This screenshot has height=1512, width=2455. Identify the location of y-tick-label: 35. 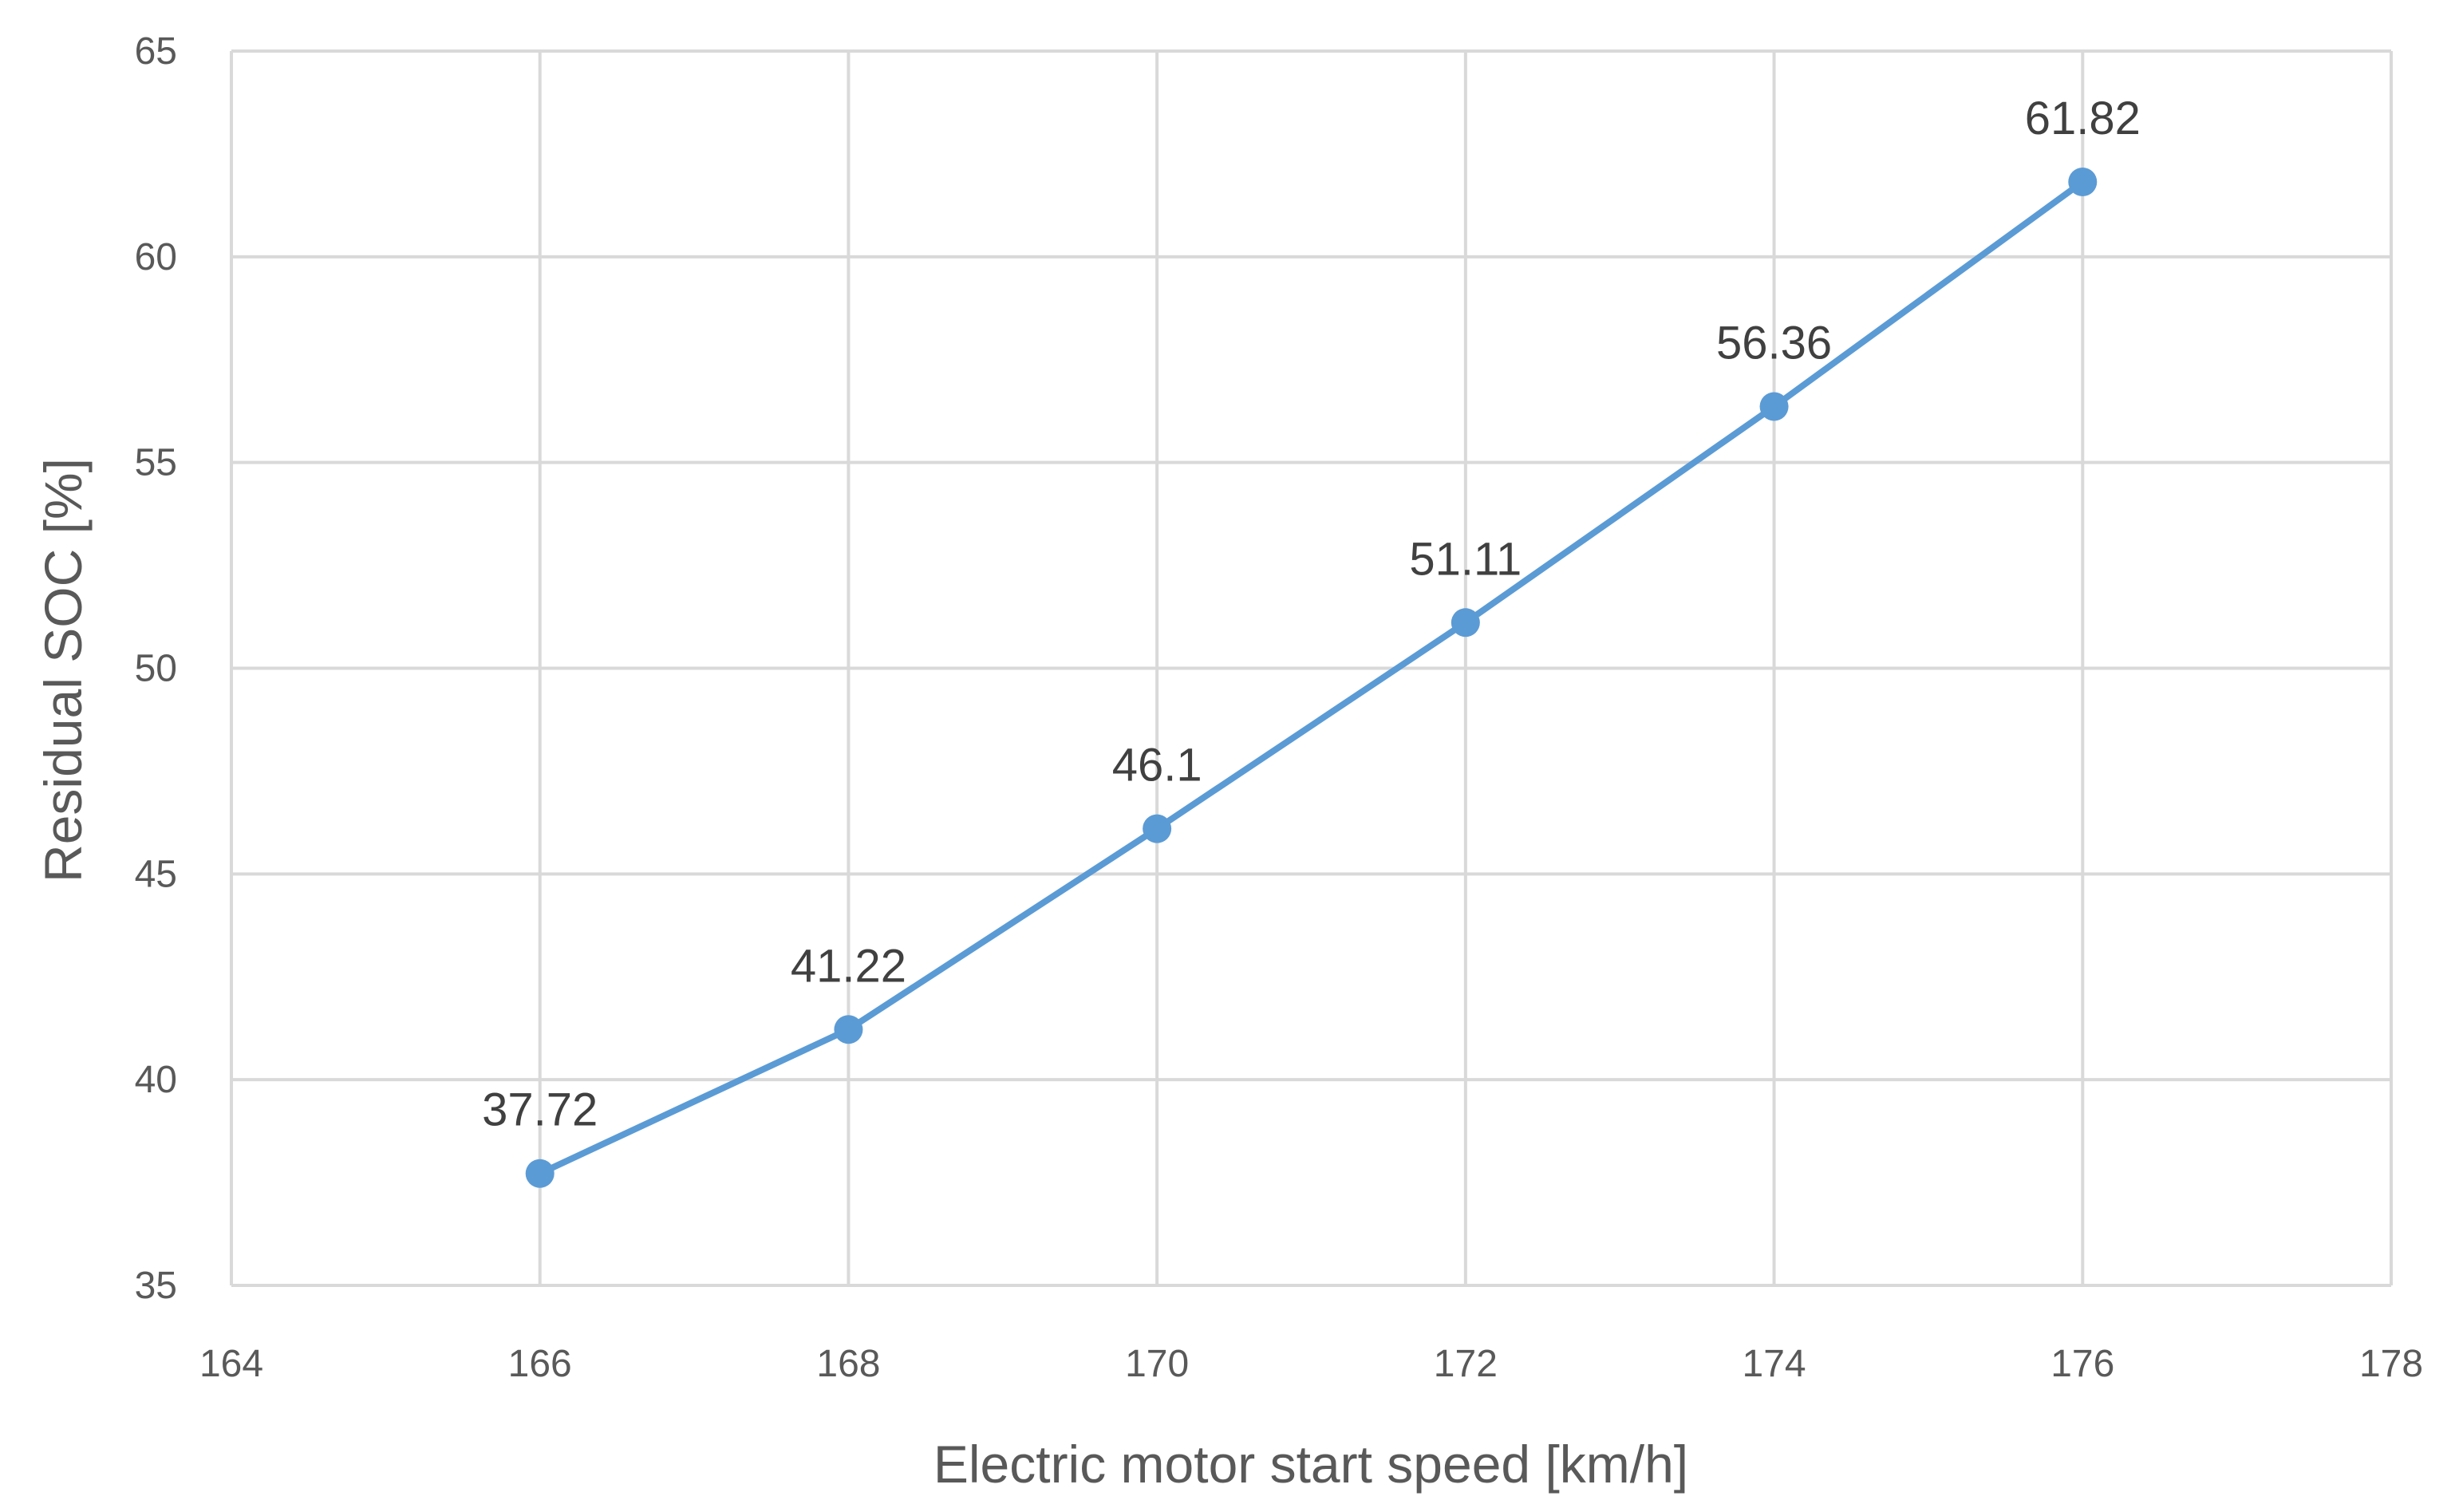
(156, 1286).